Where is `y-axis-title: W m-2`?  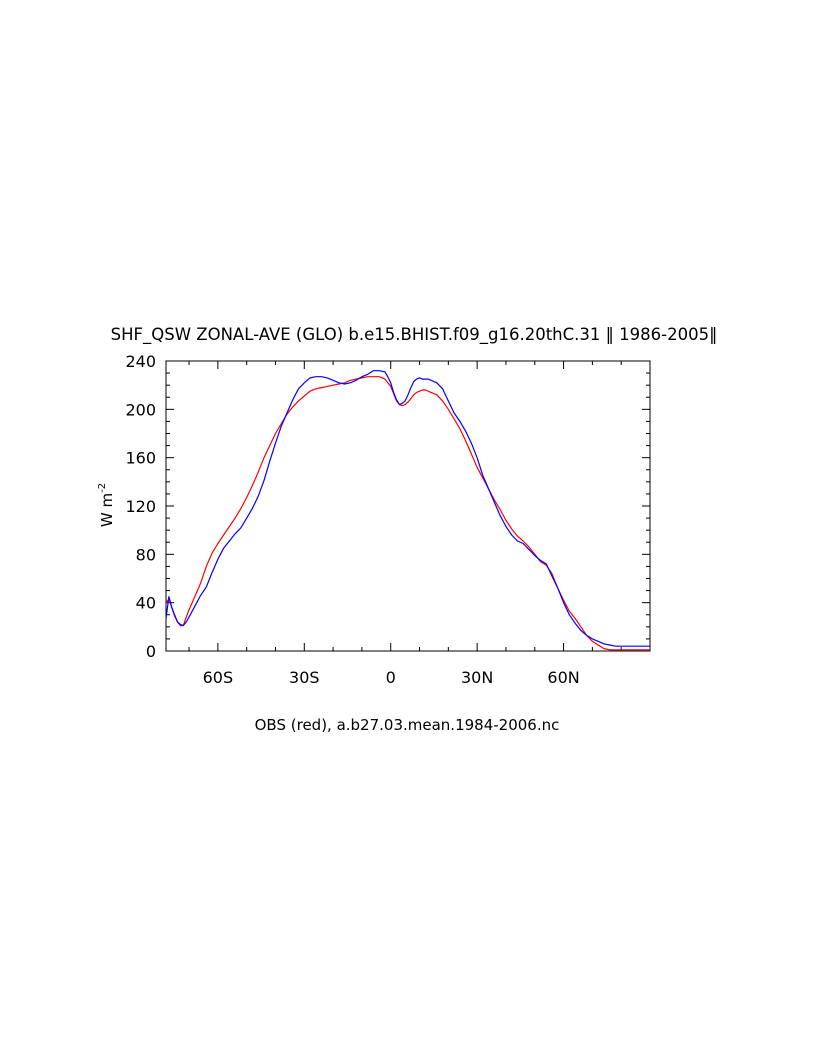
y-axis-title: W m-2 is located at coordinates (106, 505).